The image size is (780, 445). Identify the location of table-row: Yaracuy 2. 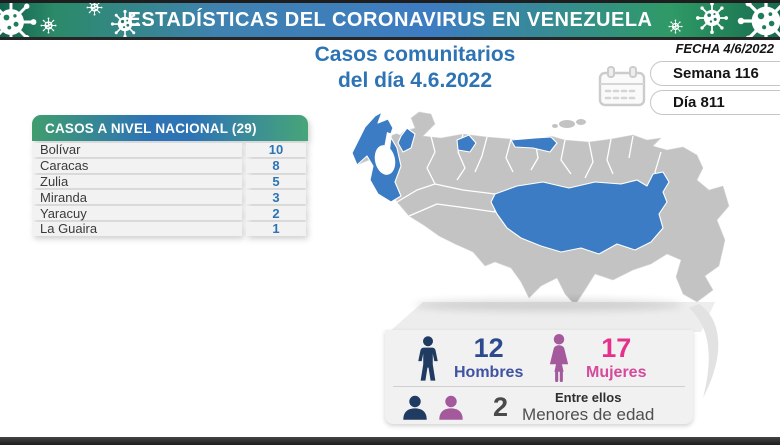
(170, 213).